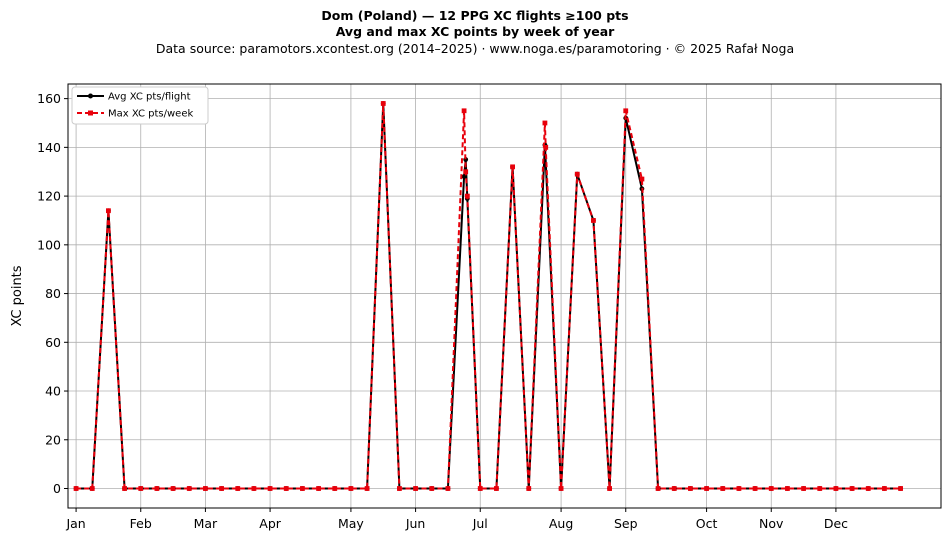  What do you see at coordinates (90, 96) in the screenshot?
I see `legend-avg-marker` at bounding box center [90, 96].